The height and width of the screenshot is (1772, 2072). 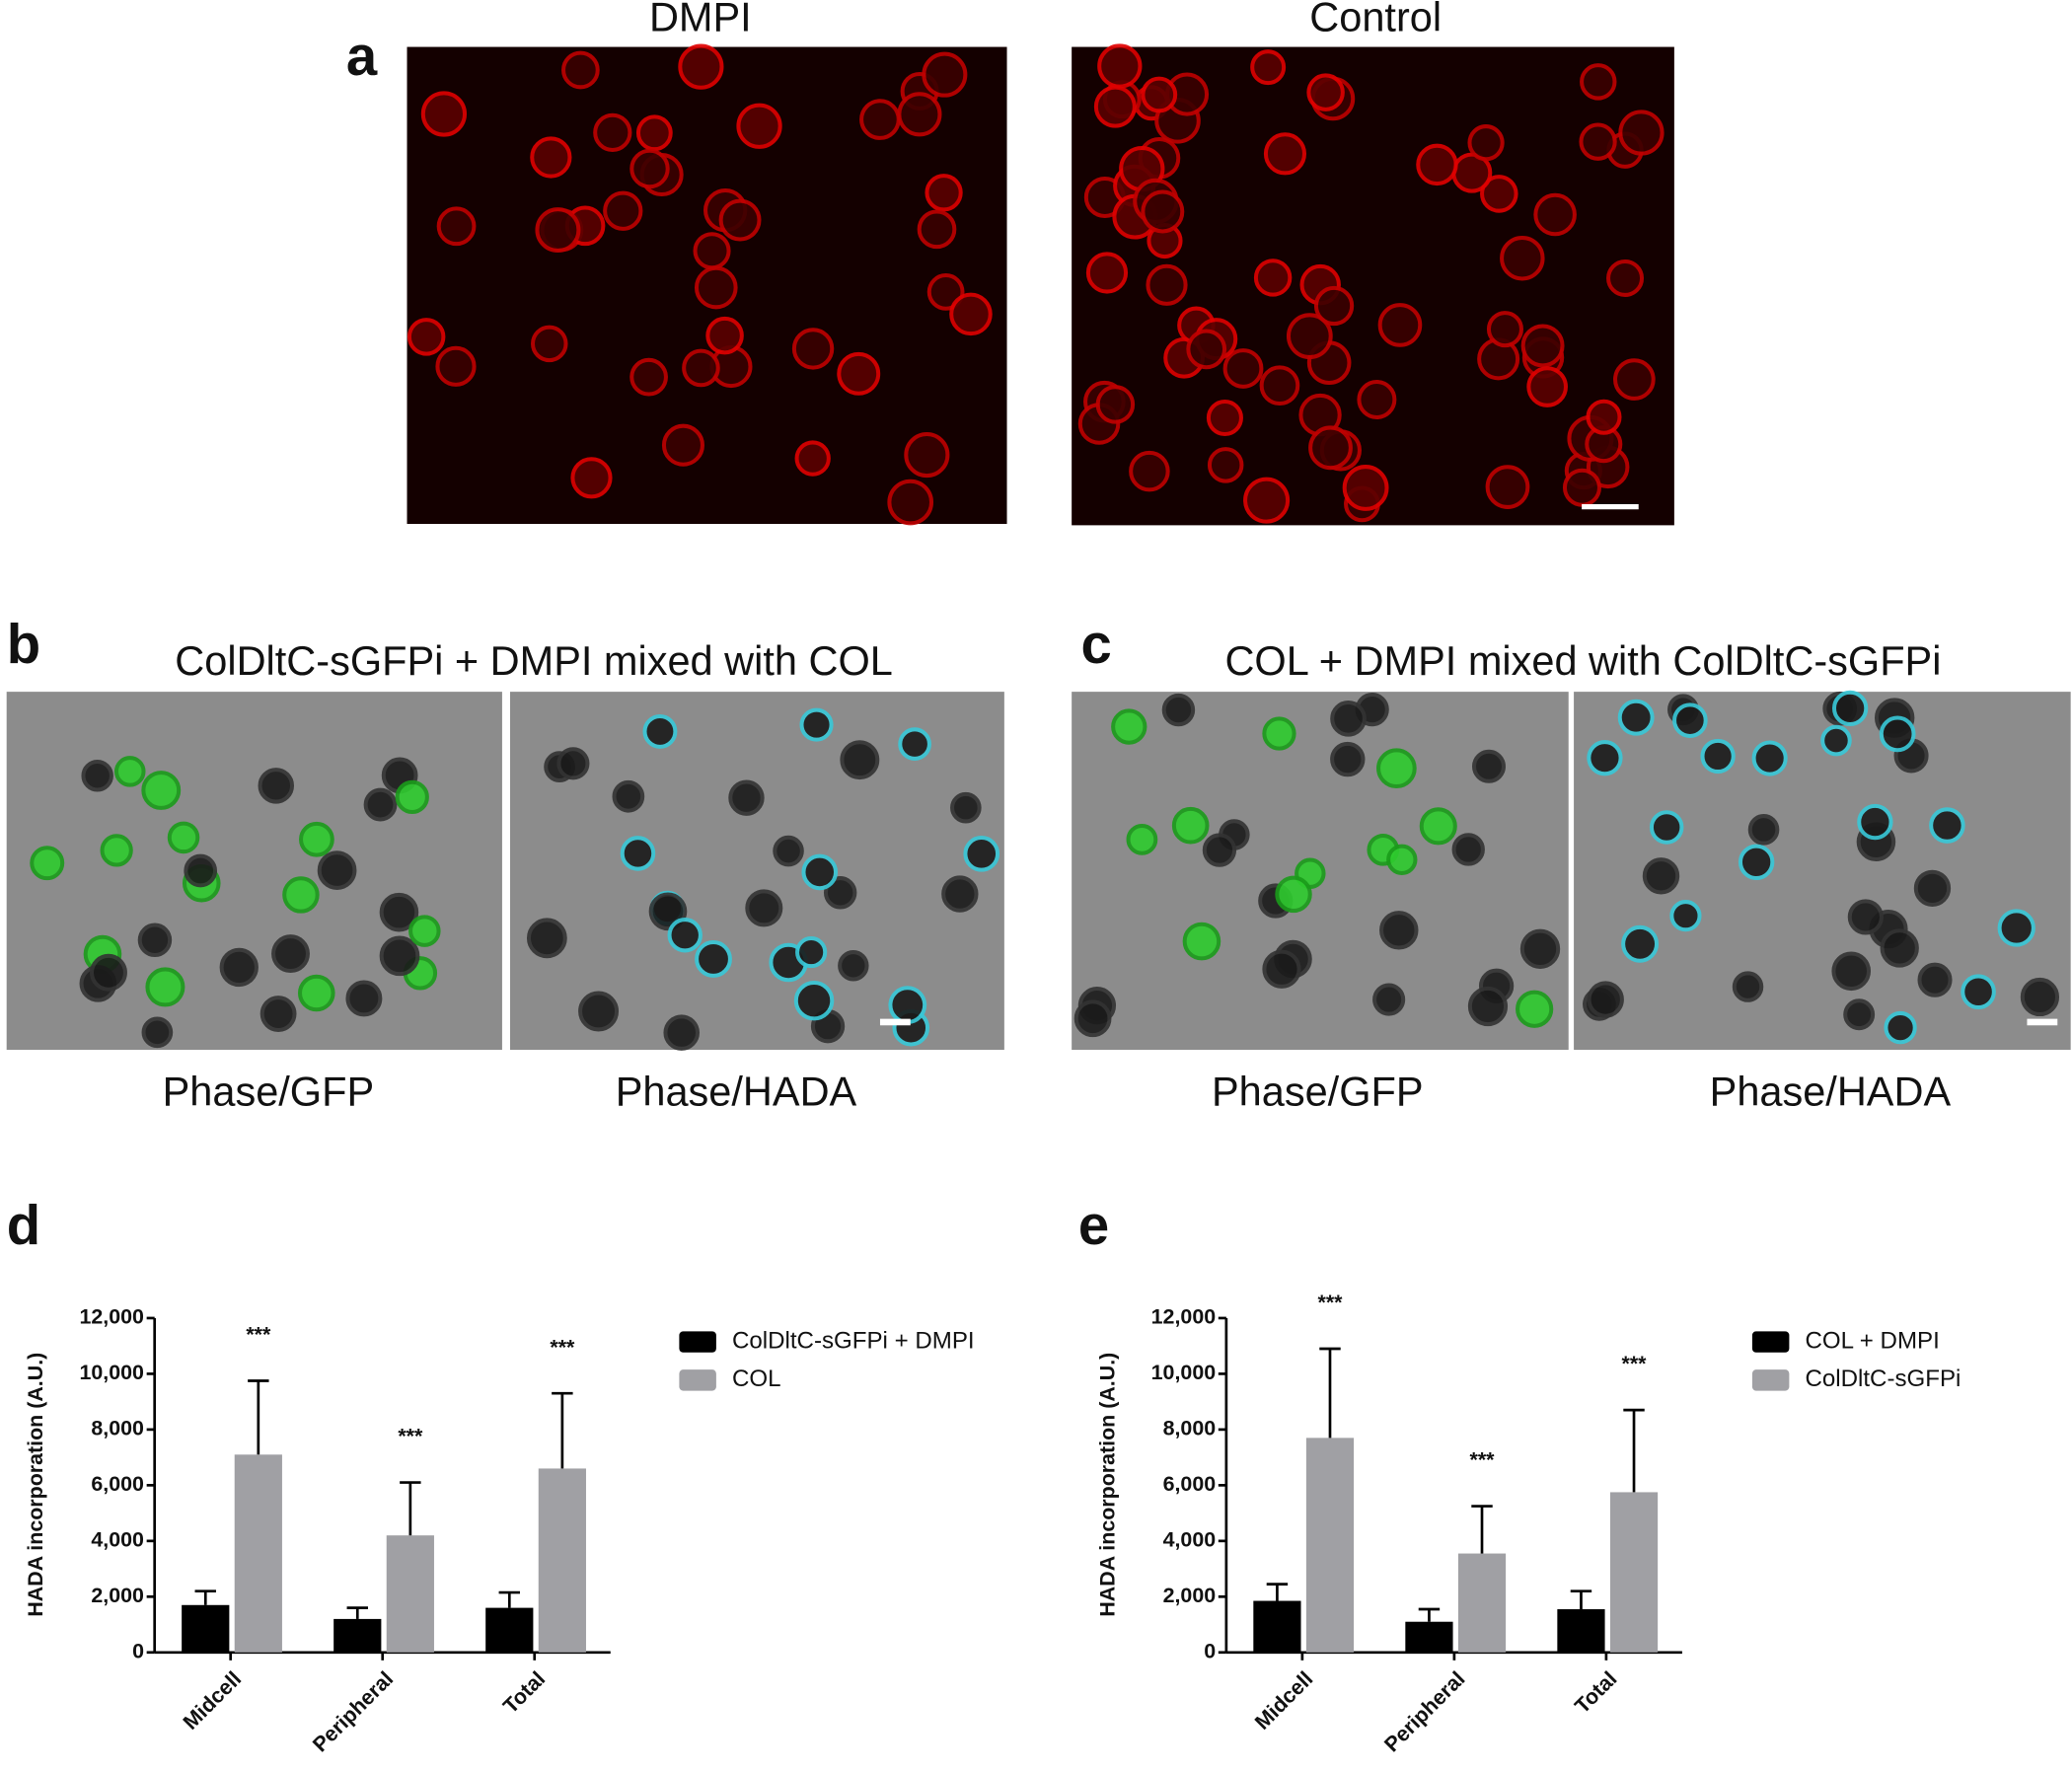 What do you see at coordinates (1210, 1651) in the screenshot?
I see `y-tick-label: 0` at bounding box center [1210, 1651].